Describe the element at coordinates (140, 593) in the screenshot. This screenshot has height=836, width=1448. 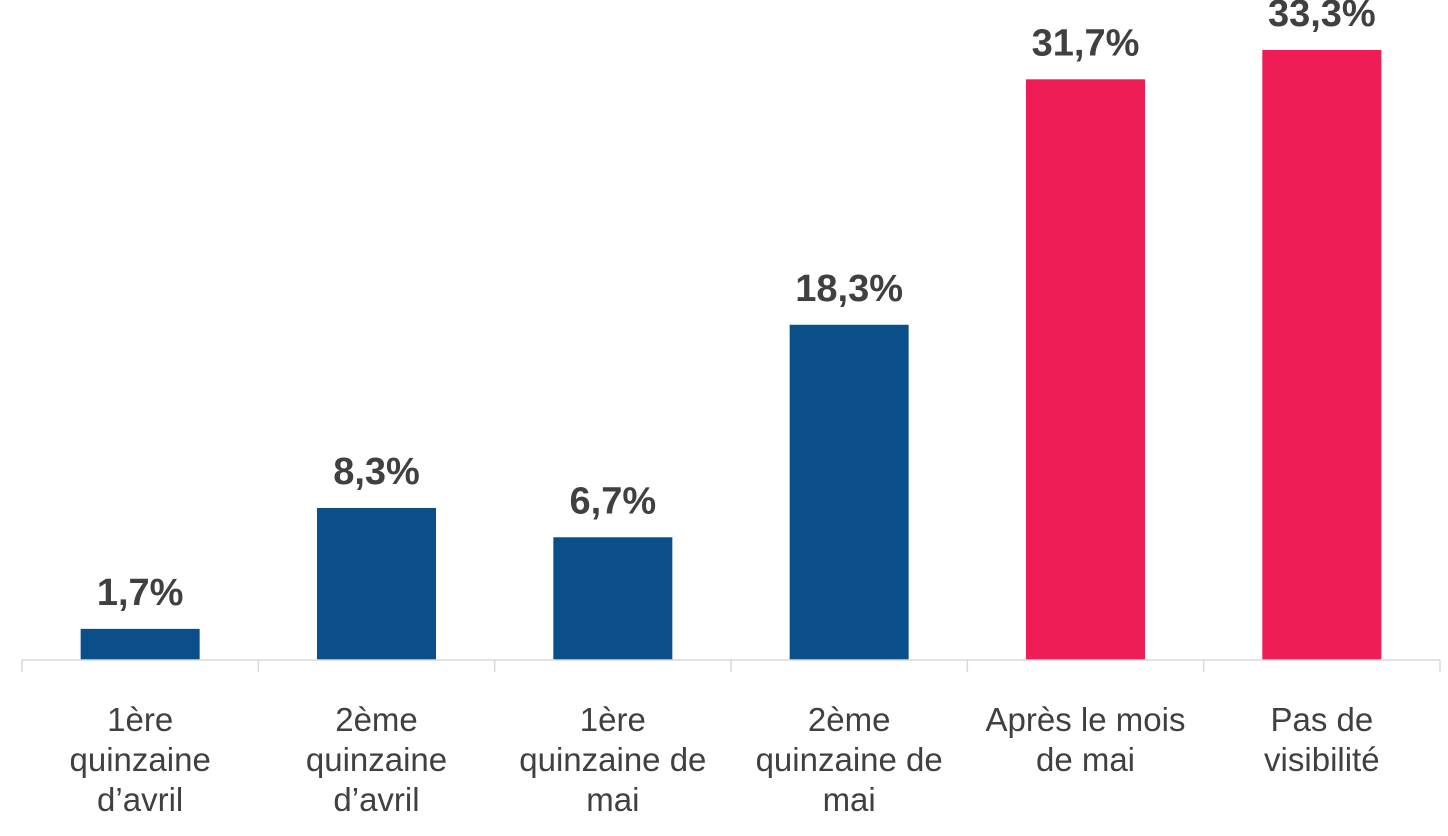
I see `data-label: 1,7%` at that location.